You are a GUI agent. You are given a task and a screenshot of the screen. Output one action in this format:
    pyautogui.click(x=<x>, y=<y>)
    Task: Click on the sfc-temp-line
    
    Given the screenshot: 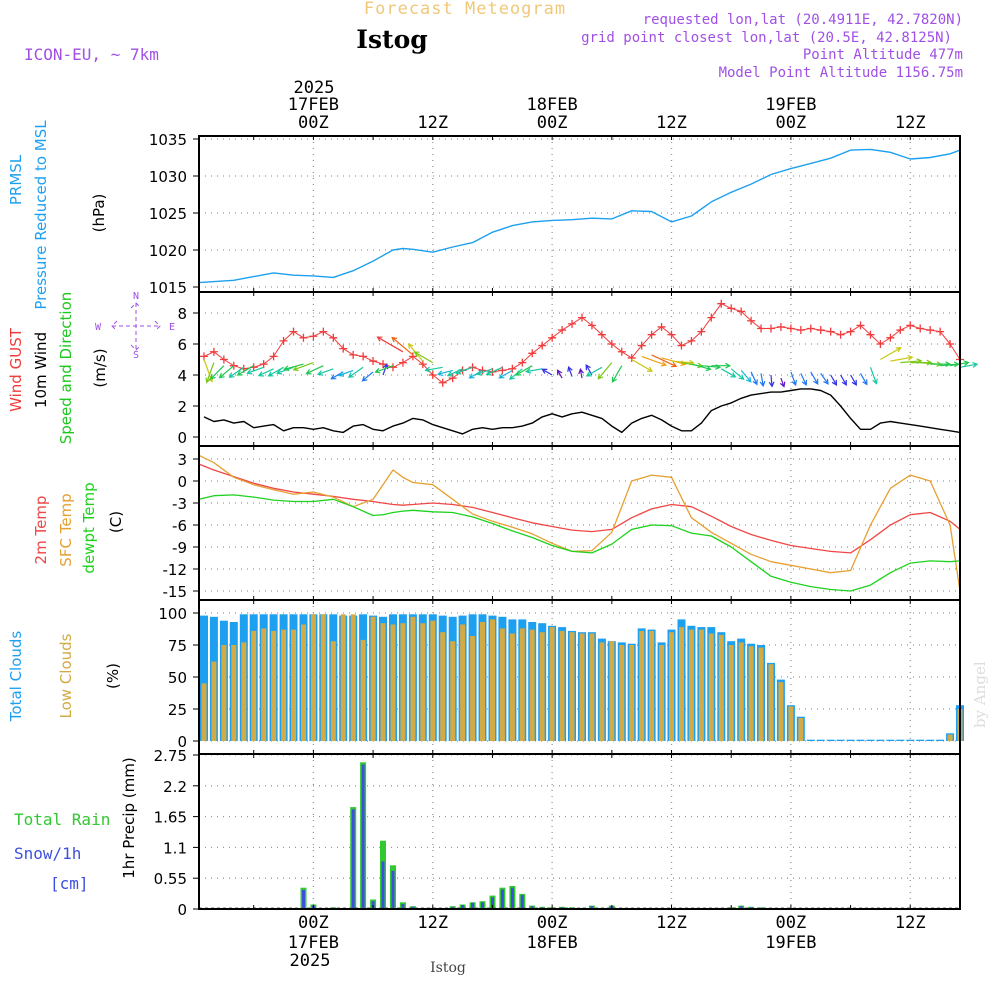 What is the action you would take?
    pyautogui.click(x=579, y=523)
    